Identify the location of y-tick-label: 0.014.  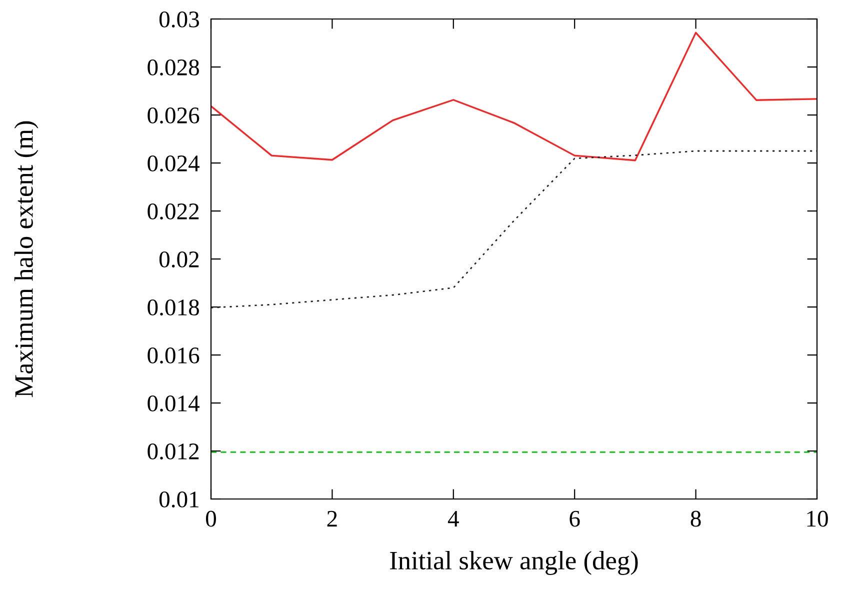
(174, 403).